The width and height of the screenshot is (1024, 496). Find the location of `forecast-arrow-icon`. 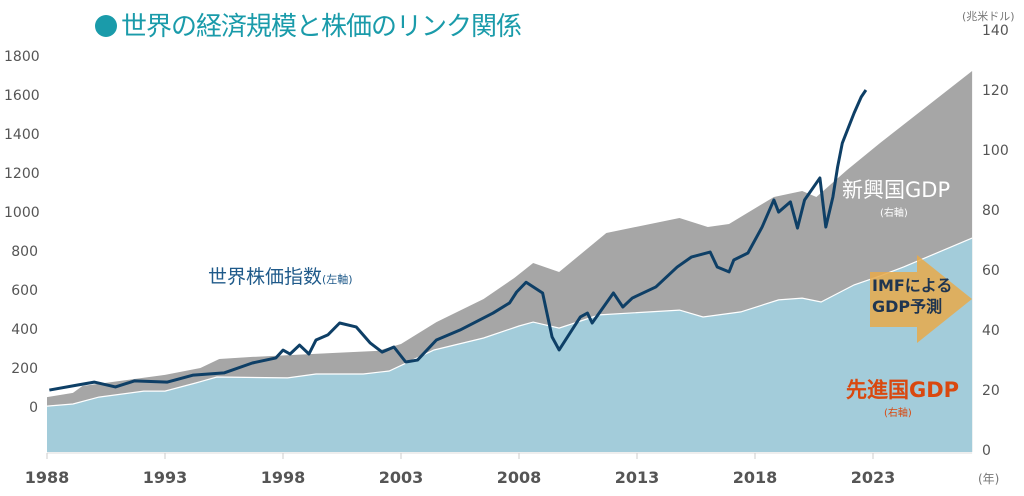

forecast-arrow-icon is located at coordinates (921, 299).